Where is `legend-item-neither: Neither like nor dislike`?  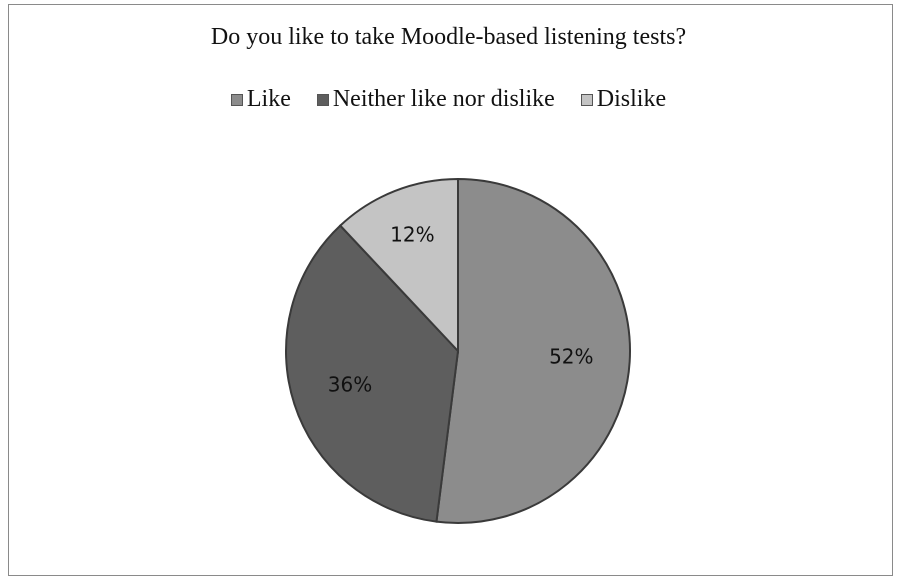 legend-item-neither: Neither like nor dislike is located at coordinates (435, 99).